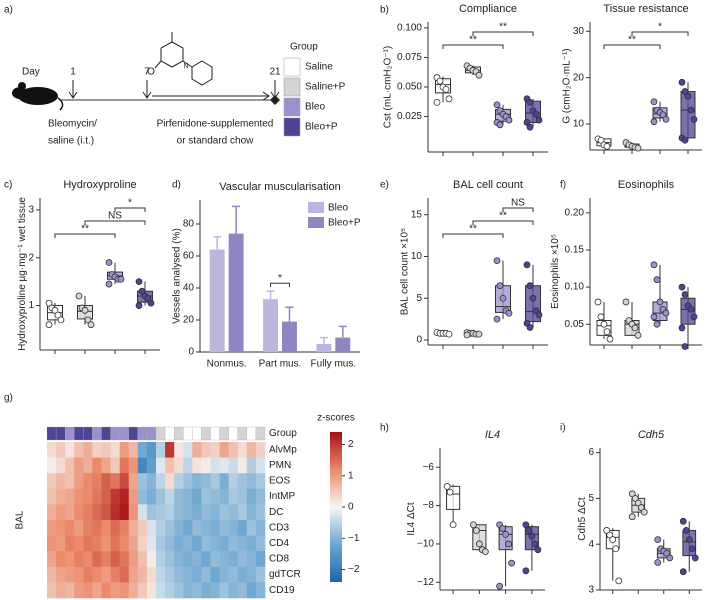 Image resolution: width=712 pixels, height=600 pixels. Describe the element at coordinates (215, 124) in the screenshot. I see `treatment-text: Pirfenidone-supplemented` at that location.